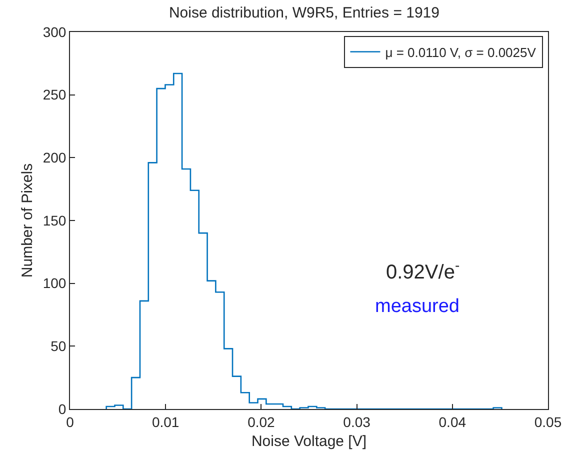  Describe the element at coordinates (27, 220) in the screenshot. I see `y-axis-title: Number of Pixels` at that location.